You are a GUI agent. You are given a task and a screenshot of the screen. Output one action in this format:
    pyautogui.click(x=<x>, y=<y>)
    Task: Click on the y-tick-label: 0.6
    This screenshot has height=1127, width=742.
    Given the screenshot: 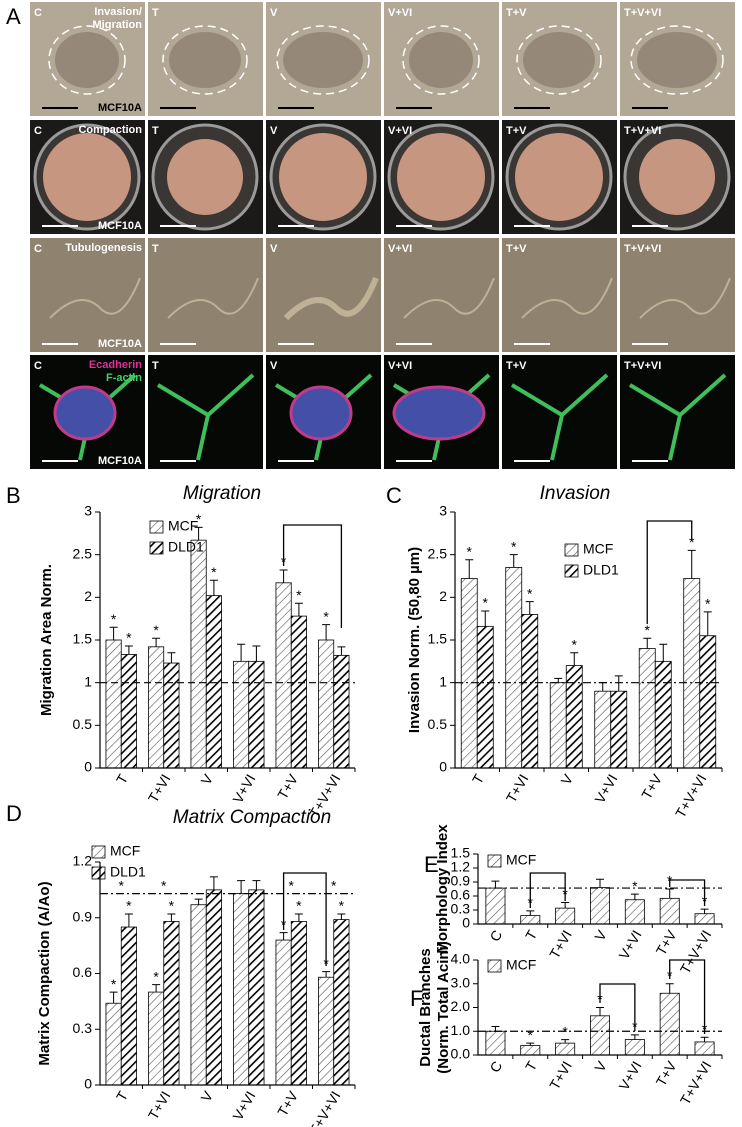 What is the action you would take?
    pyautogui.click(x=461, y=895)
    